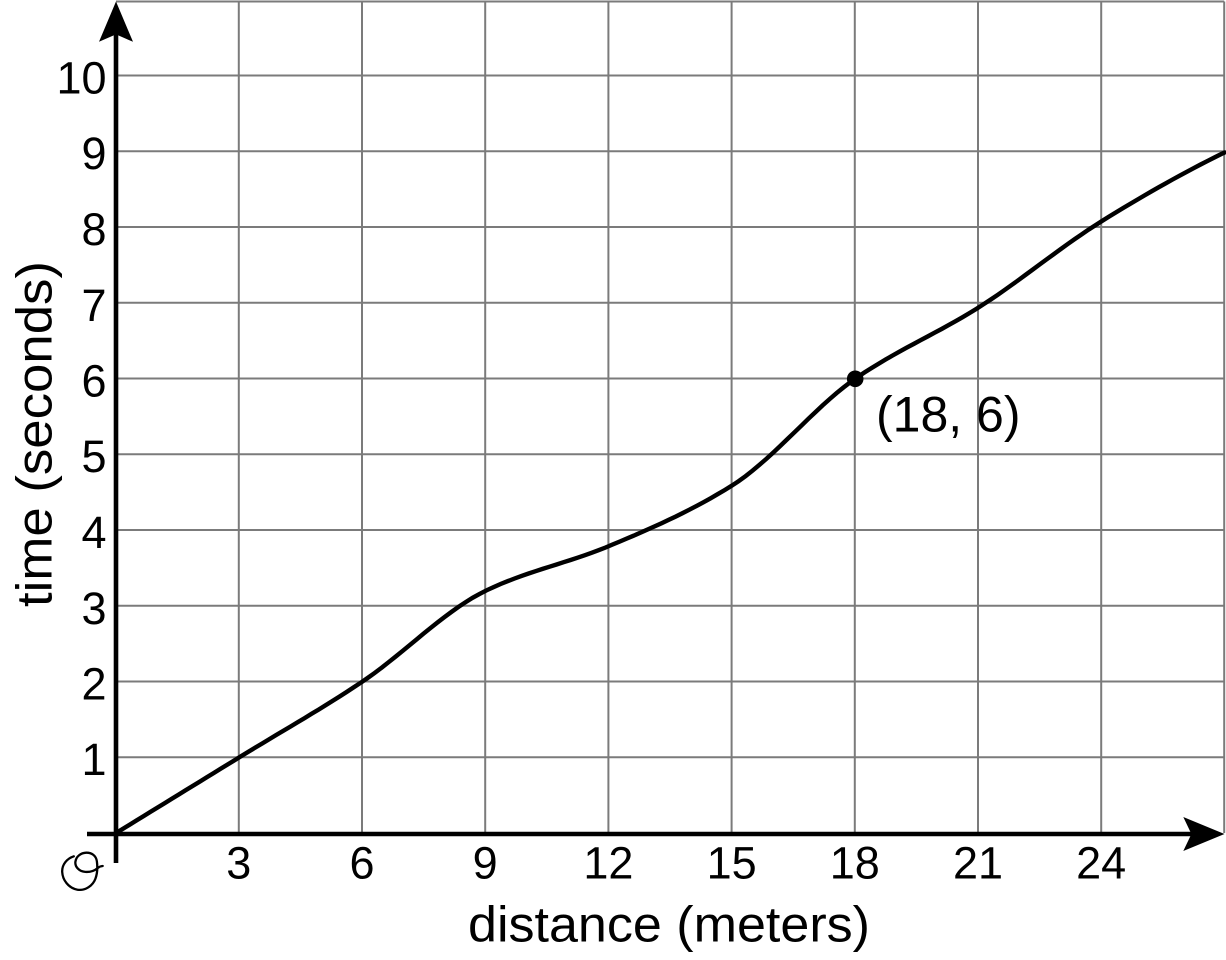 This screenshot has width=1226, height=960. What do you see at coordinates (93, 532) in the screenshot?
I see `svg-text: 4` at bounding box center [93, 532].